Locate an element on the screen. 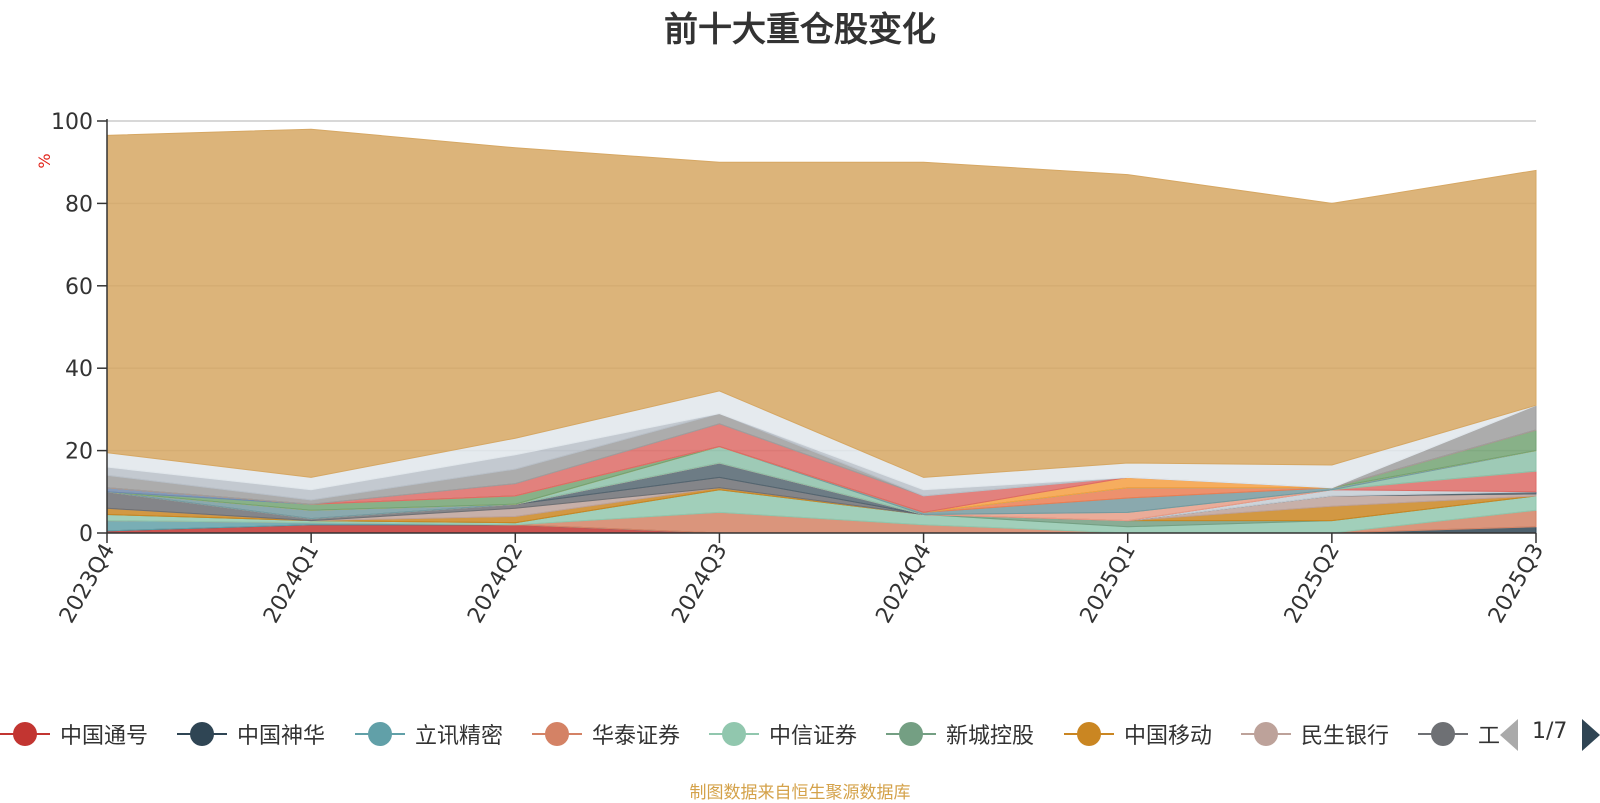 The image size is (1600, 803). y-tick-label-40: 40 is located at coordinates (79, 369).